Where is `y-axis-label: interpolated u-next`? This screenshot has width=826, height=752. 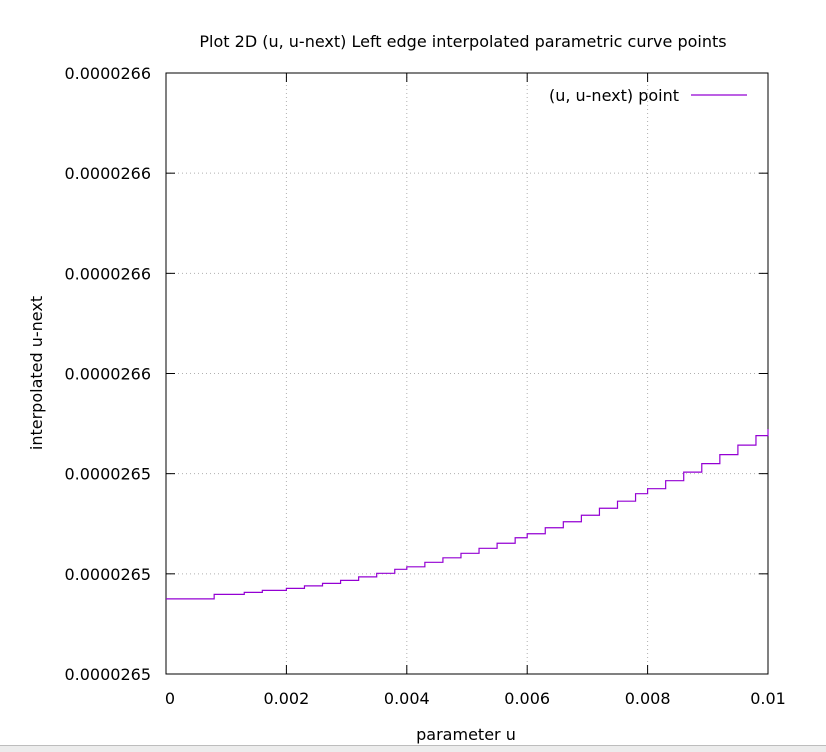 y-axis-label: interpolated u-next is located at coordinates (36, 373).